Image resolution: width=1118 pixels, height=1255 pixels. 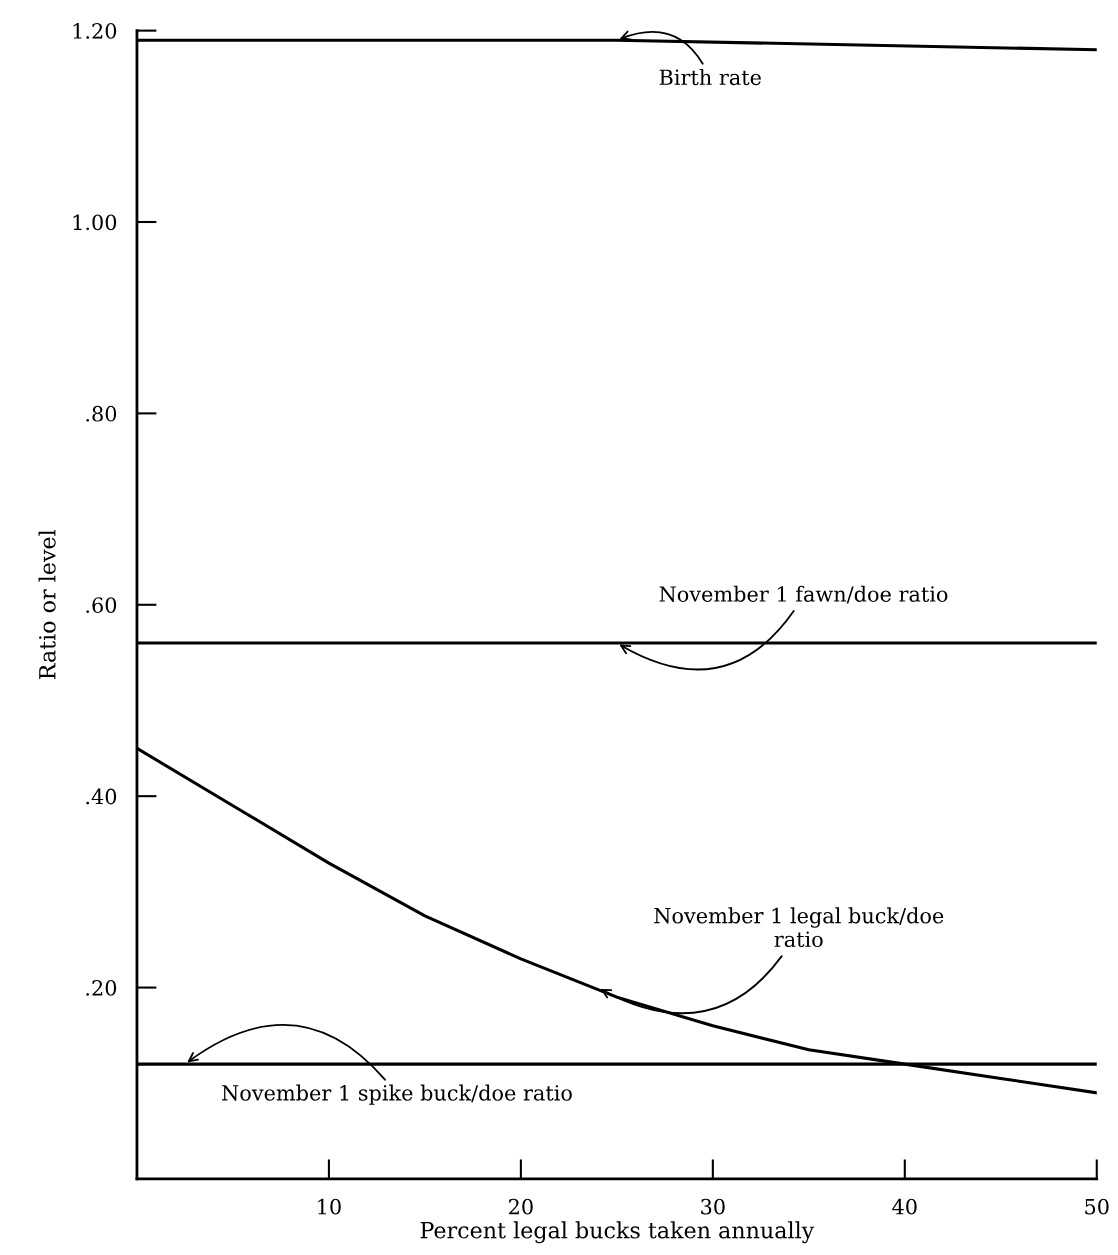 What do you see at coordinates (101, 413) in the screenshot?
I see `y-tick-label: .80` at bounding box center [101, 413].